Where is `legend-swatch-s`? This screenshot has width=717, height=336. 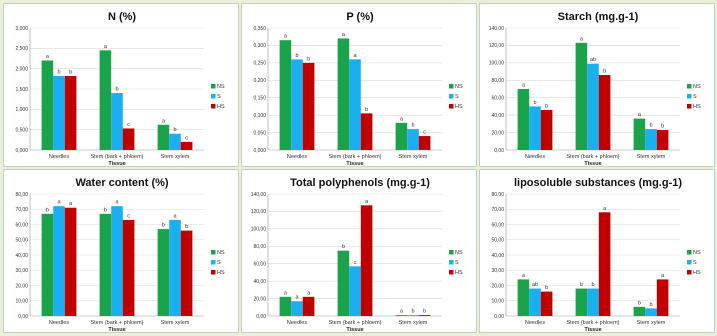
legend-swatch-s is located at coordinates (213, 96).